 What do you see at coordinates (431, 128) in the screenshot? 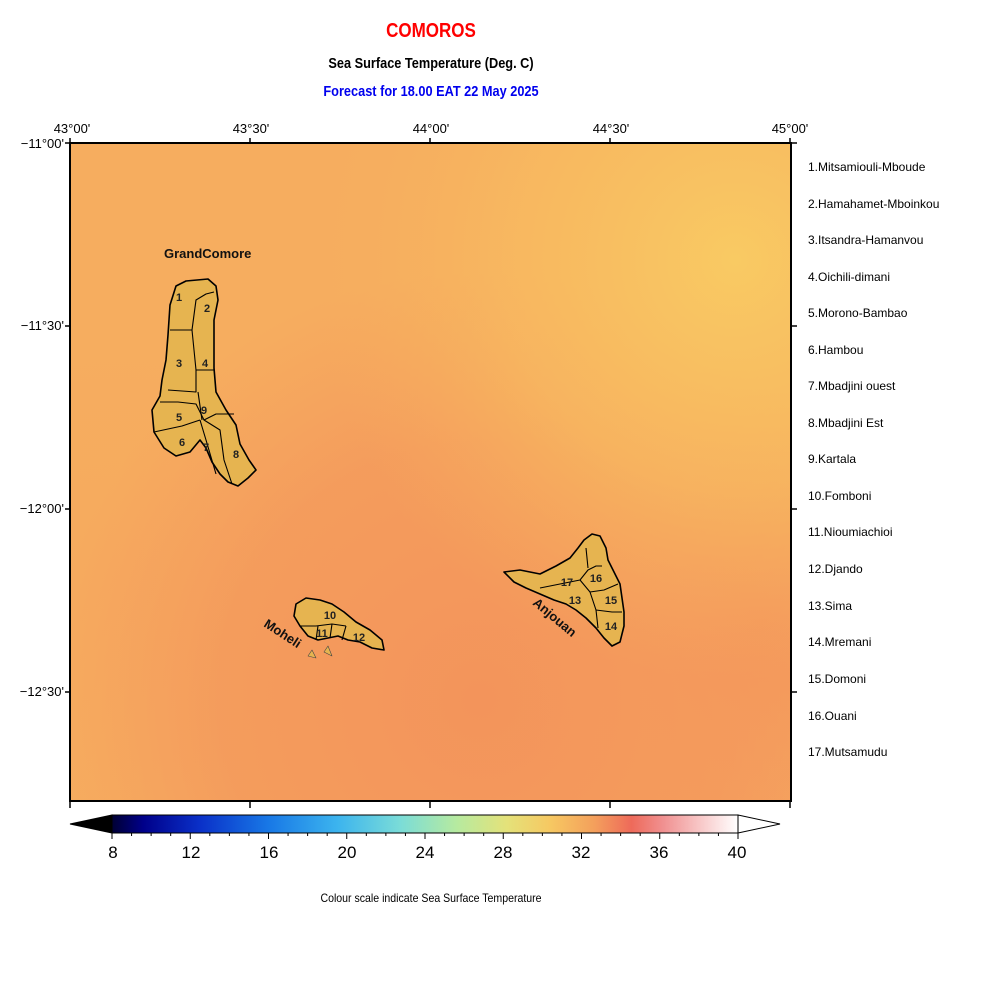
I see `lon-label: 44°00'` at bounding box center [431, 128].